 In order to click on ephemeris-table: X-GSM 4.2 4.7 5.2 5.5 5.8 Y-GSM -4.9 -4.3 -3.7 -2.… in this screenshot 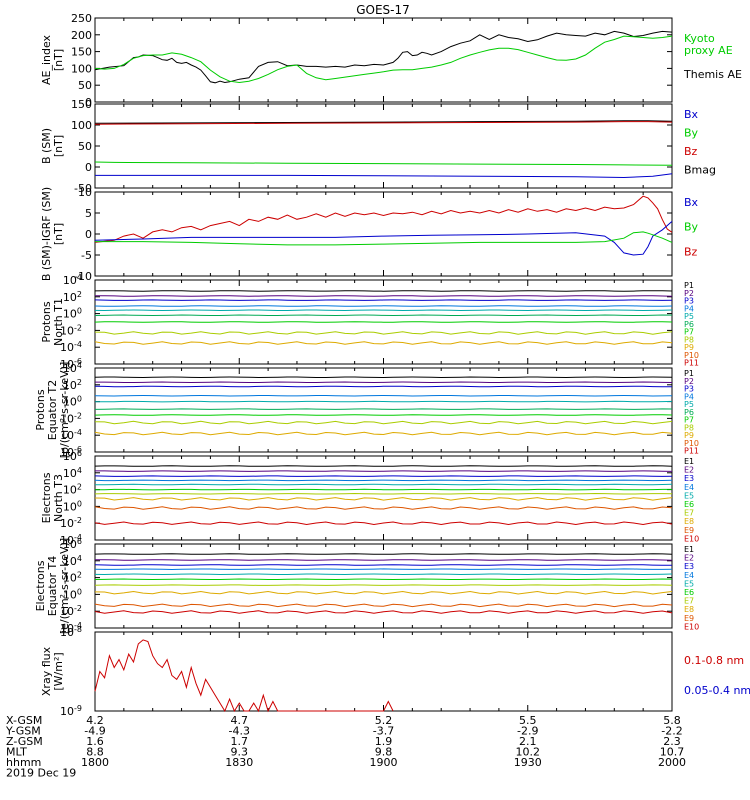, I will do `click(345, 747)`.